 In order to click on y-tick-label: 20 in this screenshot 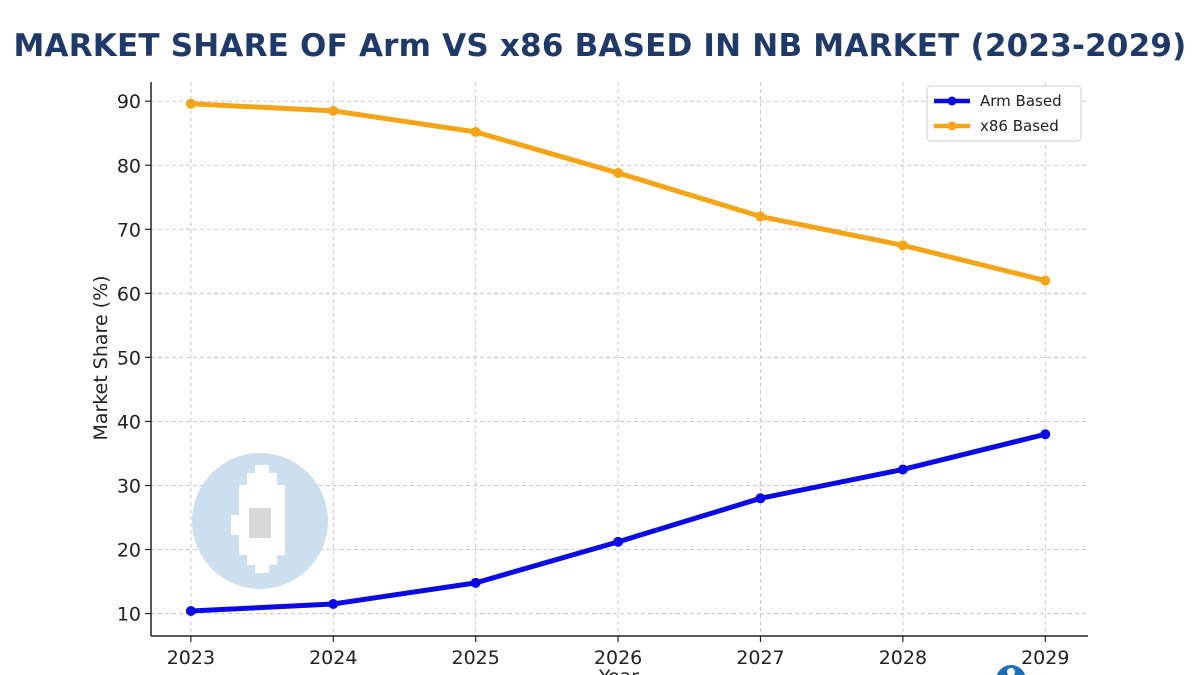, I will do `click(129, 551)`.